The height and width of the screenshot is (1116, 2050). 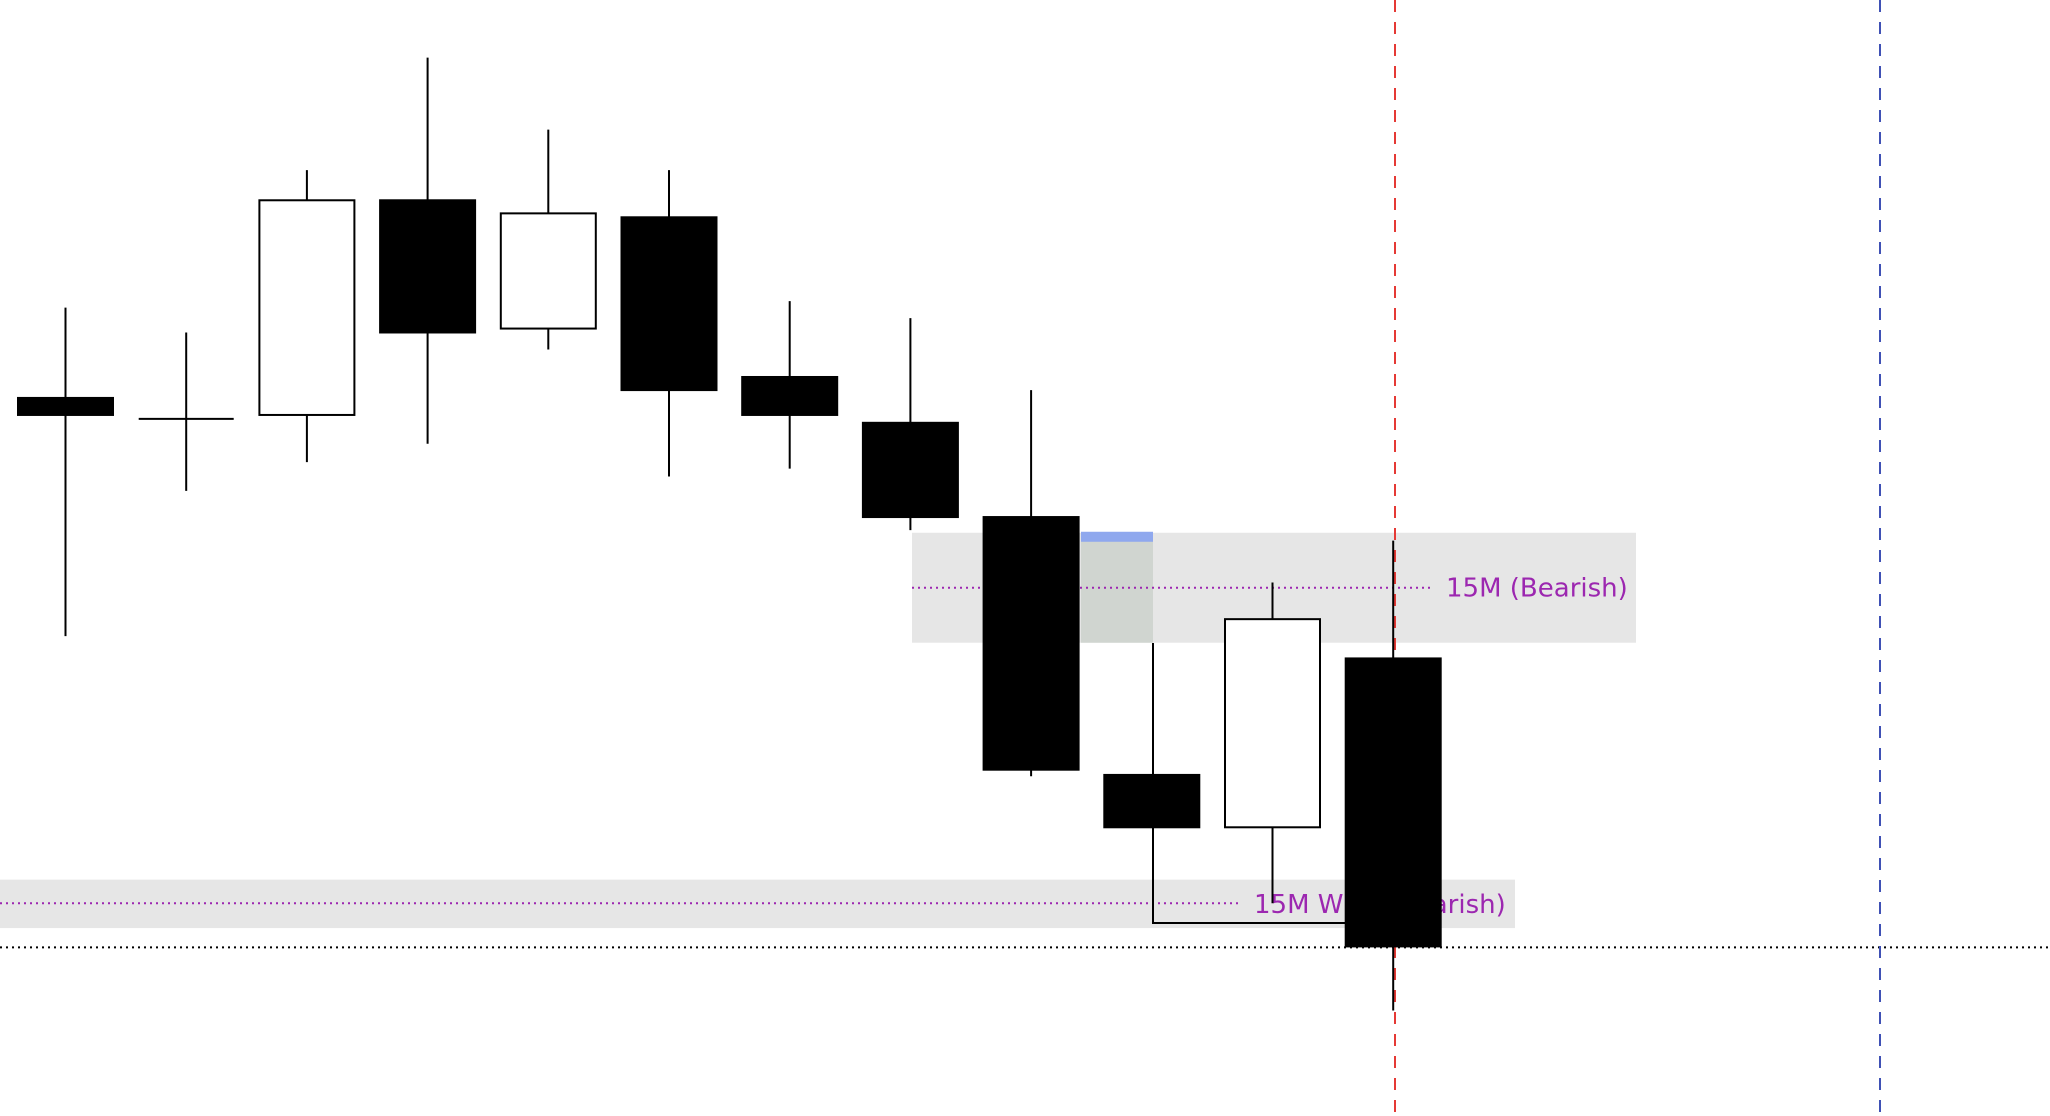 What do you see at coordinates (1117, 536) in the screenshot?
I see `highlight-box-top` at bounding box center [1117, 536].